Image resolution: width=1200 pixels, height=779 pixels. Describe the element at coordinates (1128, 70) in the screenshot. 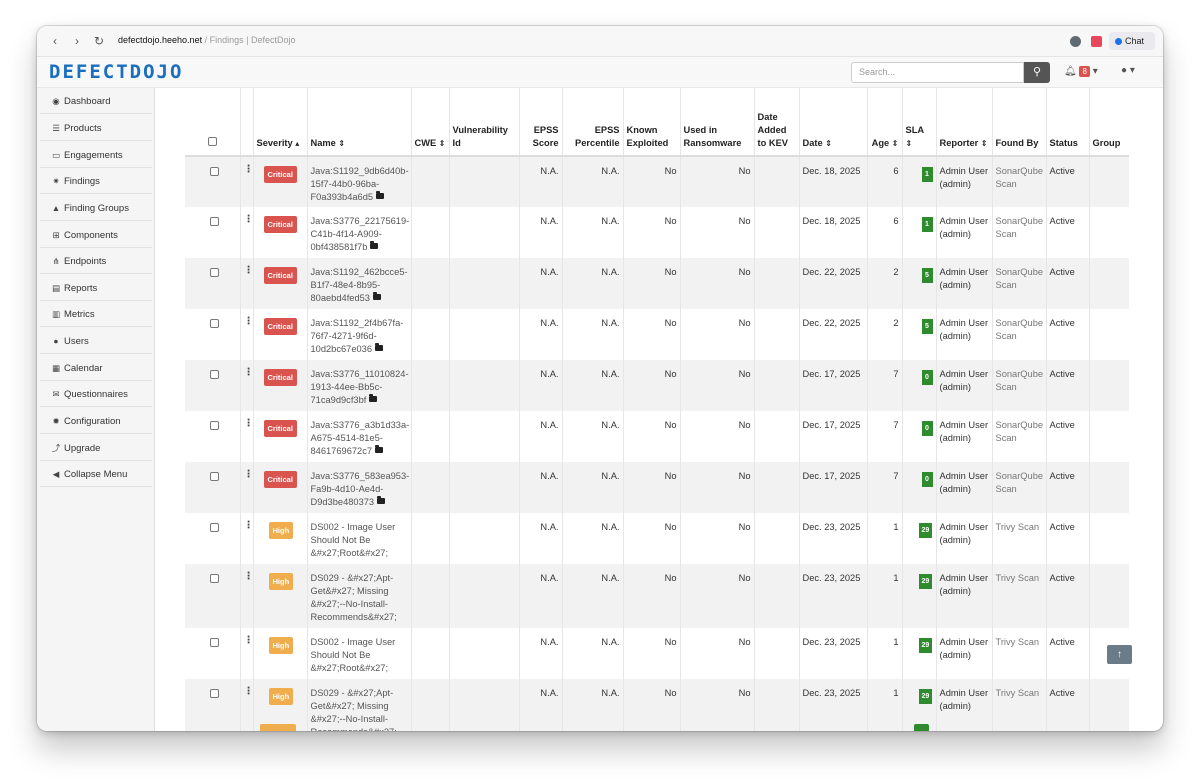

I see `user-menu-button: ● ▾` at that location.